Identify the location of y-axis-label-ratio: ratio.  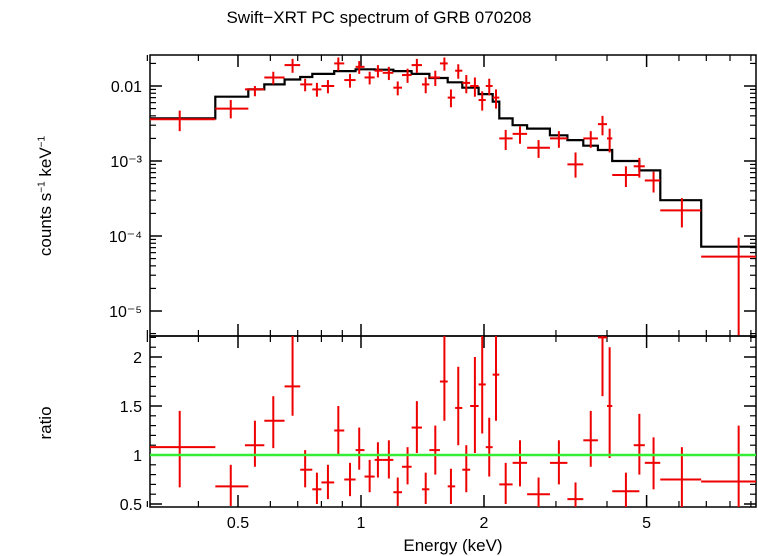
(45, 423).